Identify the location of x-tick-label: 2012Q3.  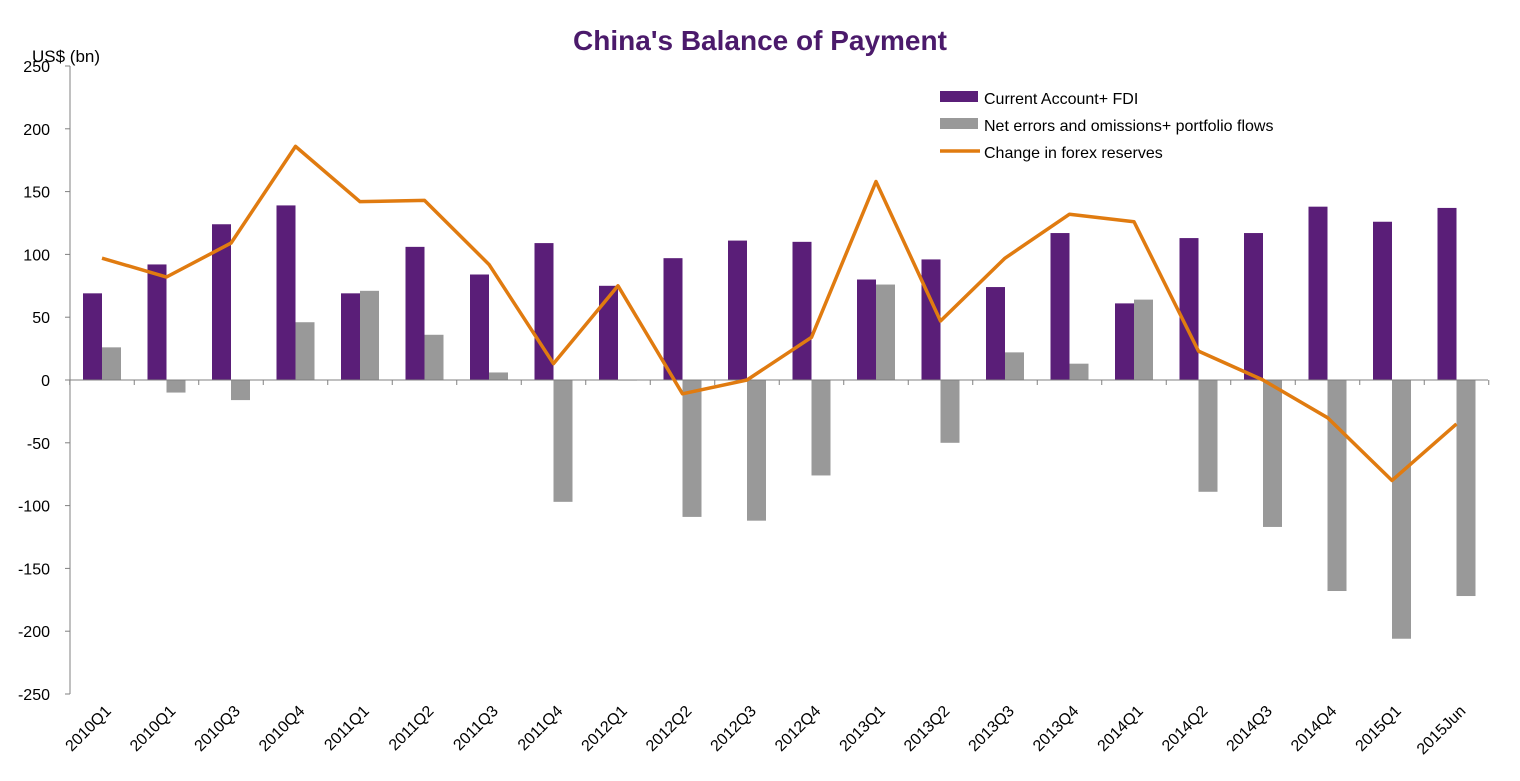
(734, 729).